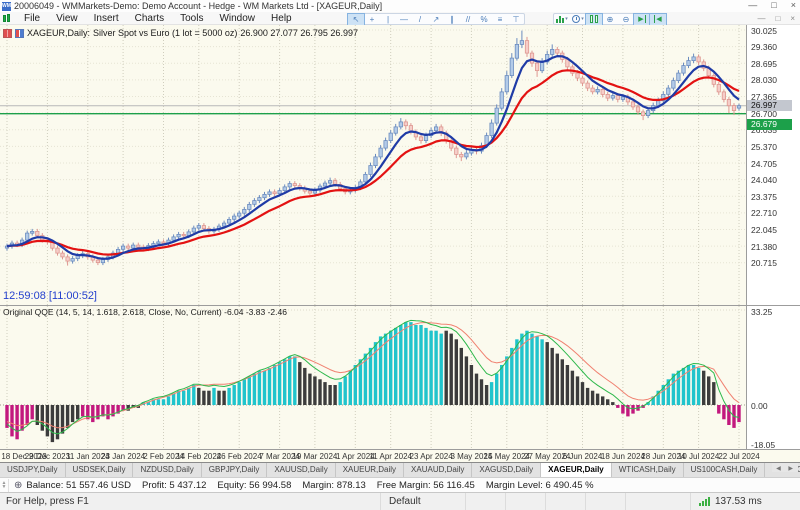 The image size is (800, 510). What do you see at coordinates (594, 19) in the screenshot?
I see `candles-mode-icon` at bounding box center [594, 19].